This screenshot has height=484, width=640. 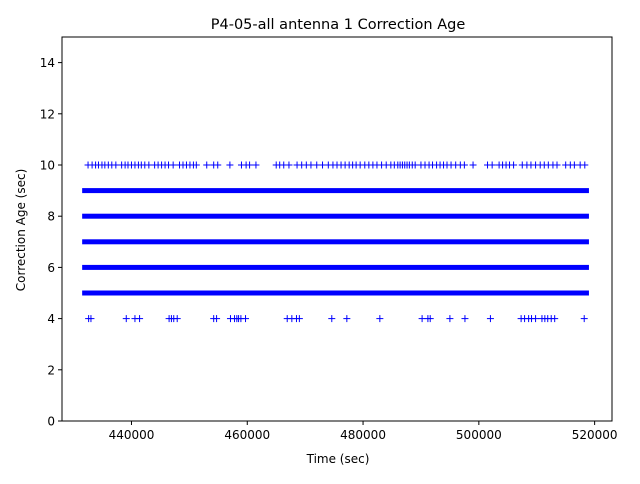 I want to click on band-y5, so click(x=335, y=293).